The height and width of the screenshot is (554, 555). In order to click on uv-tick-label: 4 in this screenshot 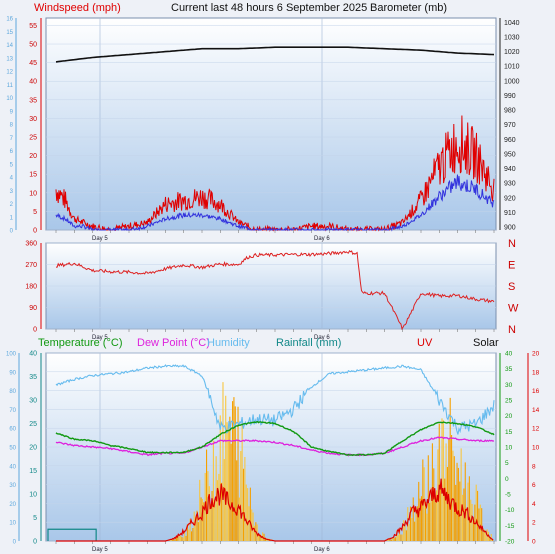, I will do `click(534, 504)`.